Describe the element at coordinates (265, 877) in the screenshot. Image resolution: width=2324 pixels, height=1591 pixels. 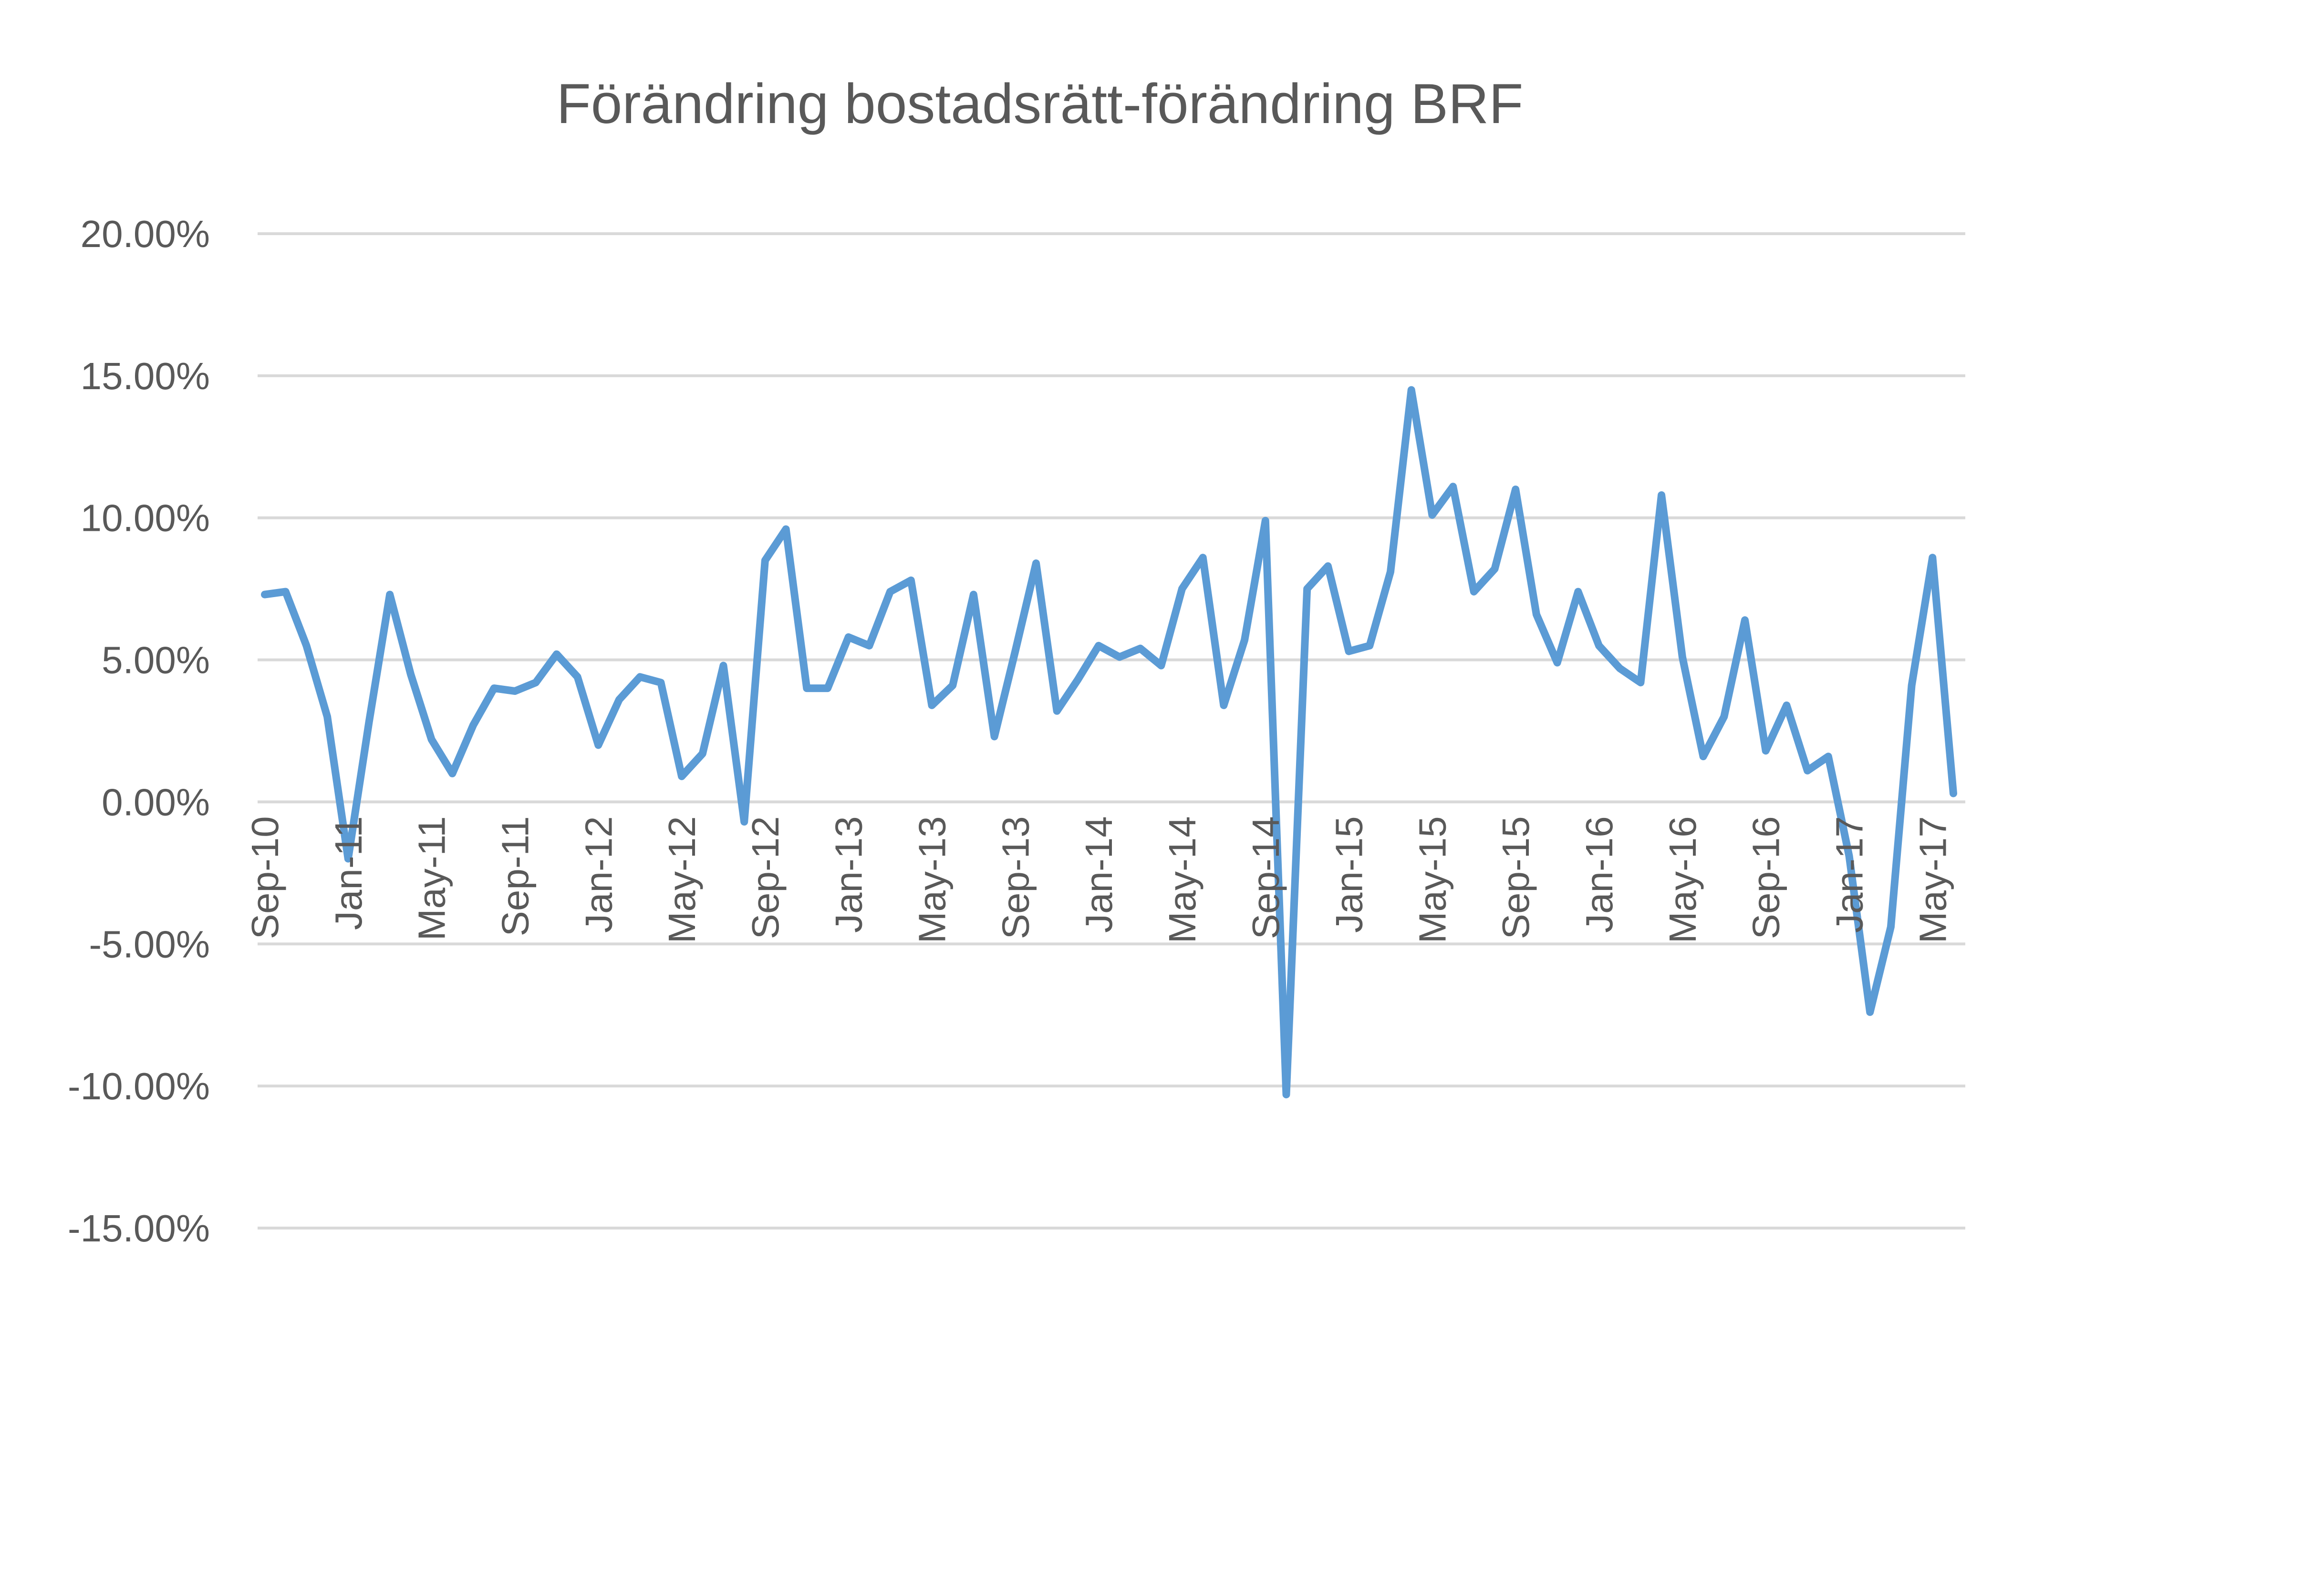
I see `x-tick-label: Sep-10` at that location.